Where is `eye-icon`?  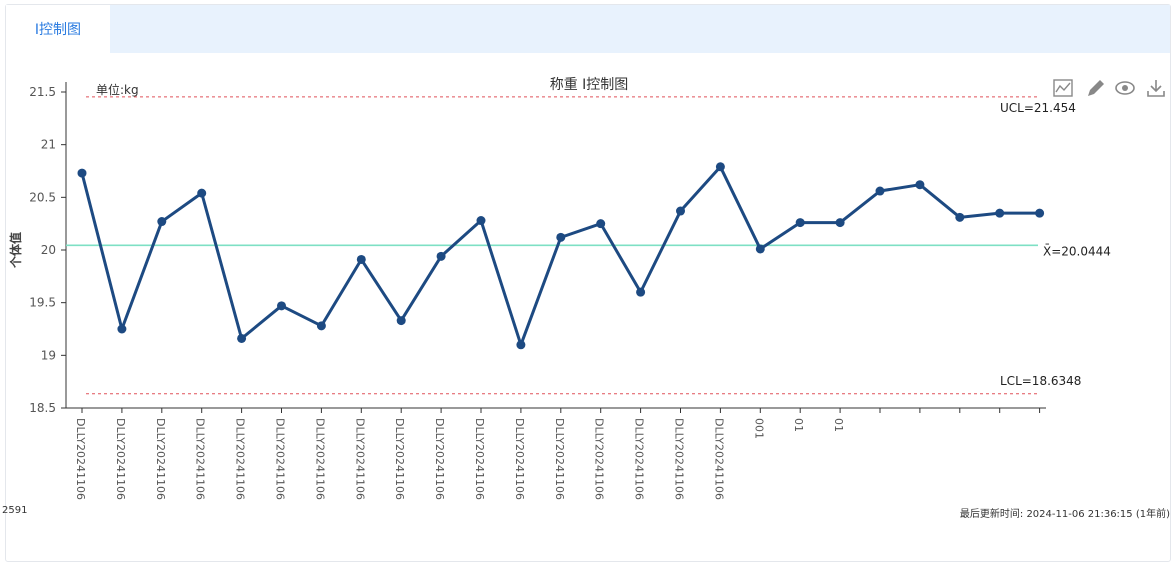 eye-icon is located at coordinates (1125, 88).